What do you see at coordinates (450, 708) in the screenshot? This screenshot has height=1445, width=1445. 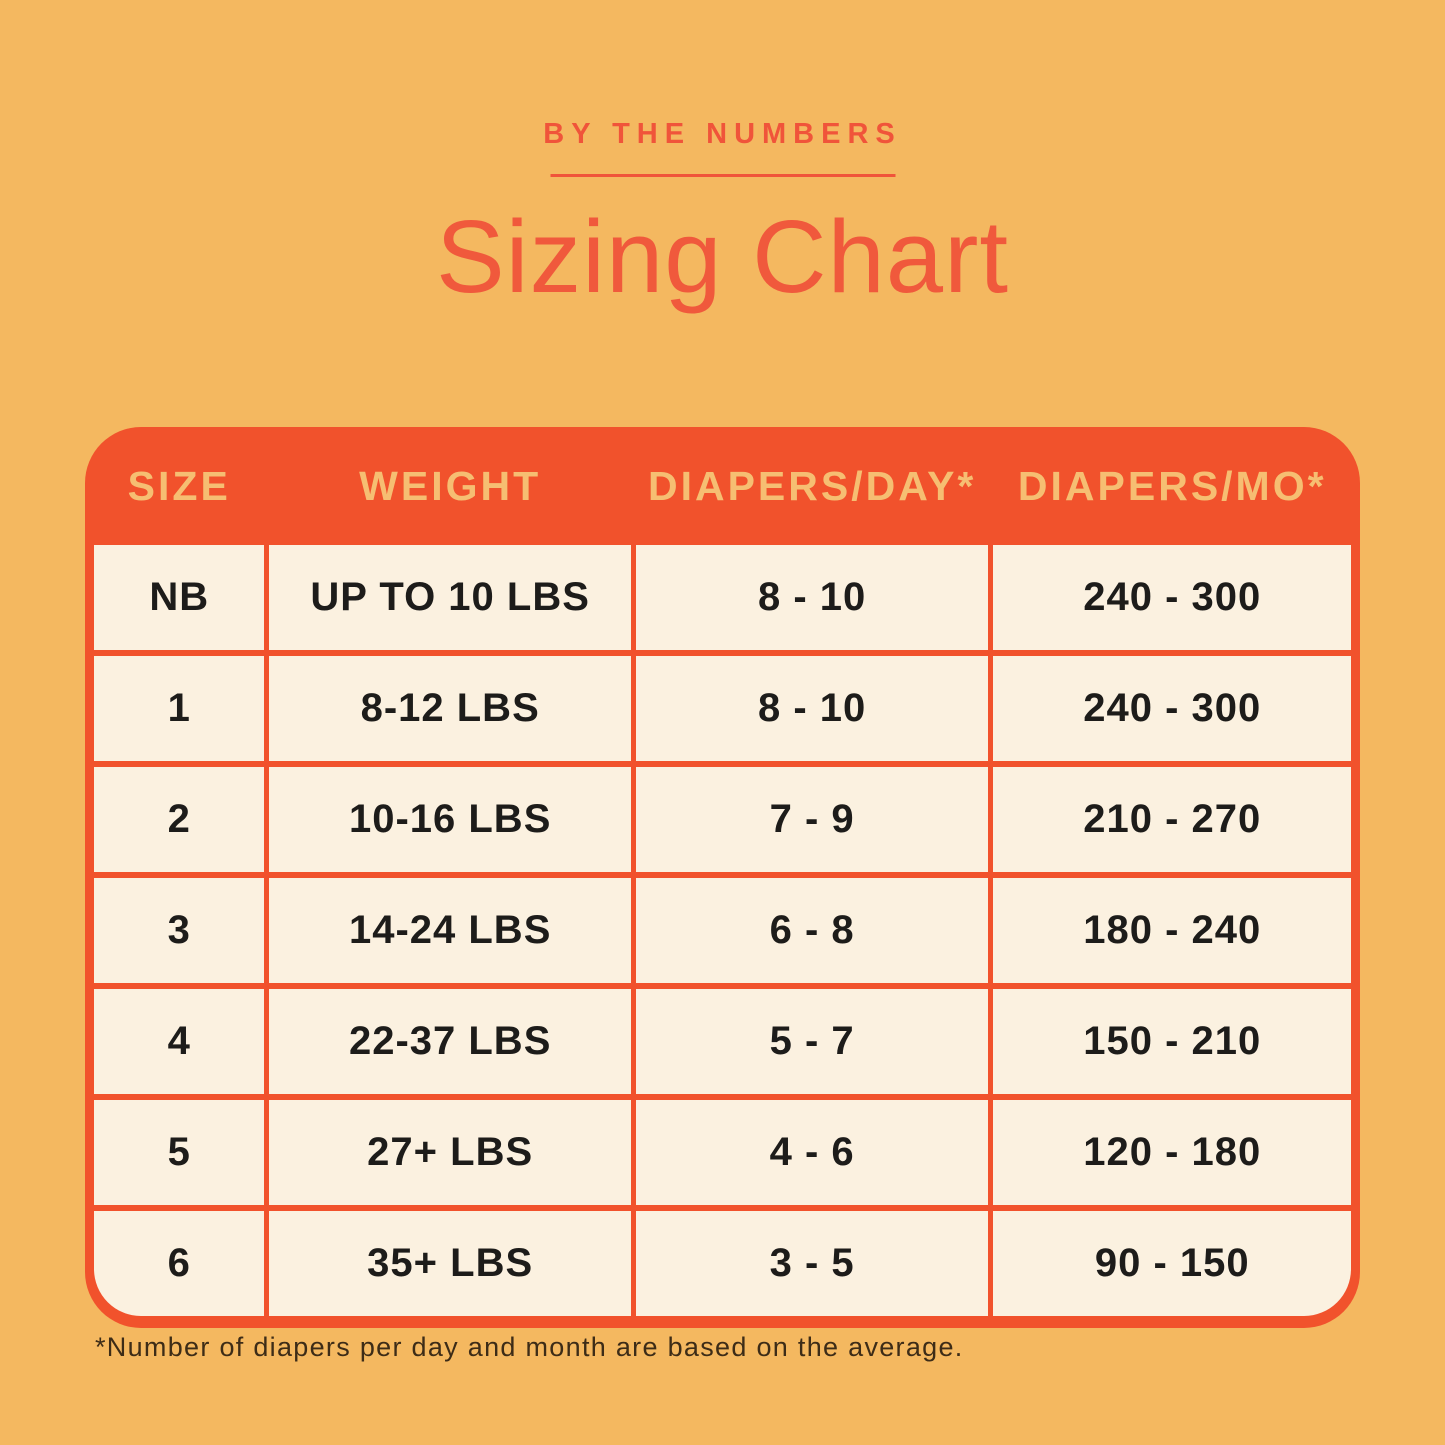 I see `cell-weight: 8-12 LBS` at bounding box center [450, 708].